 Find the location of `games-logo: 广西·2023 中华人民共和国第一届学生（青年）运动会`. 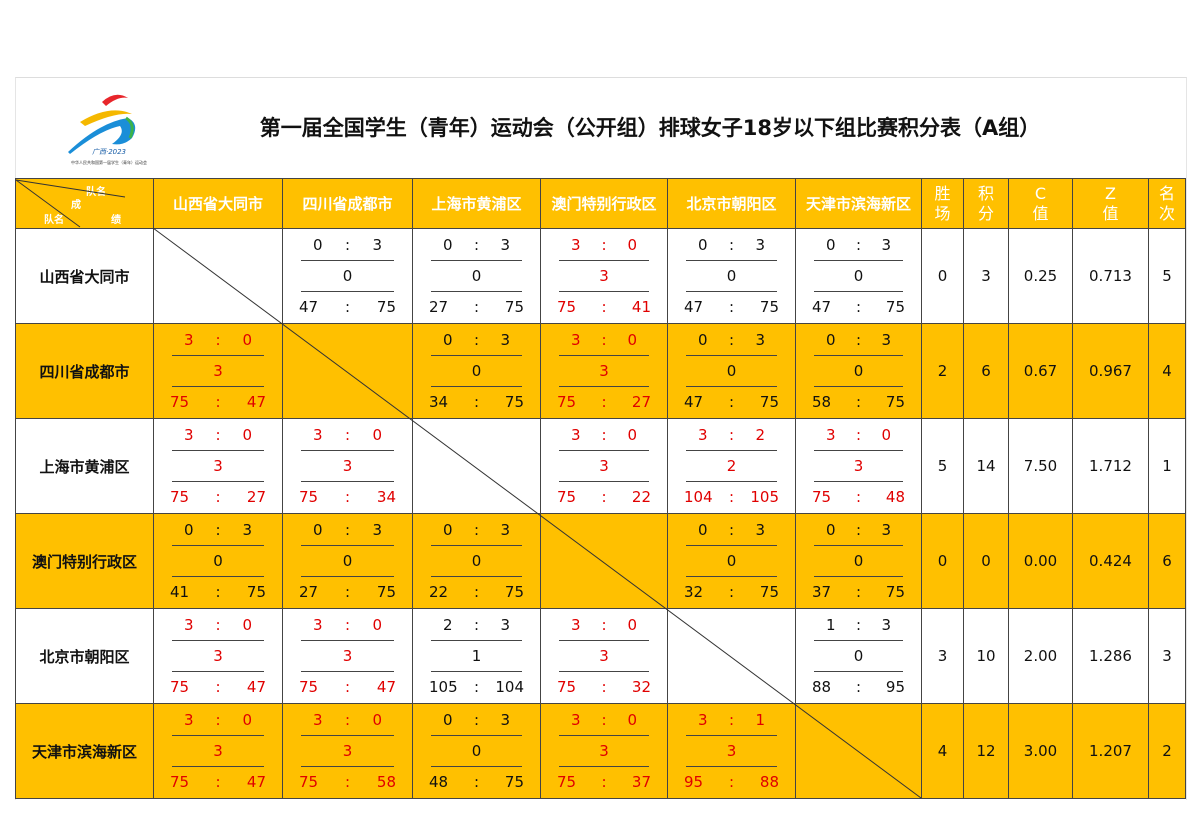

games-logo: 广西·2023 中华人民共和国第一届学生（青年）运动会 is located at coordinates (109, 128).